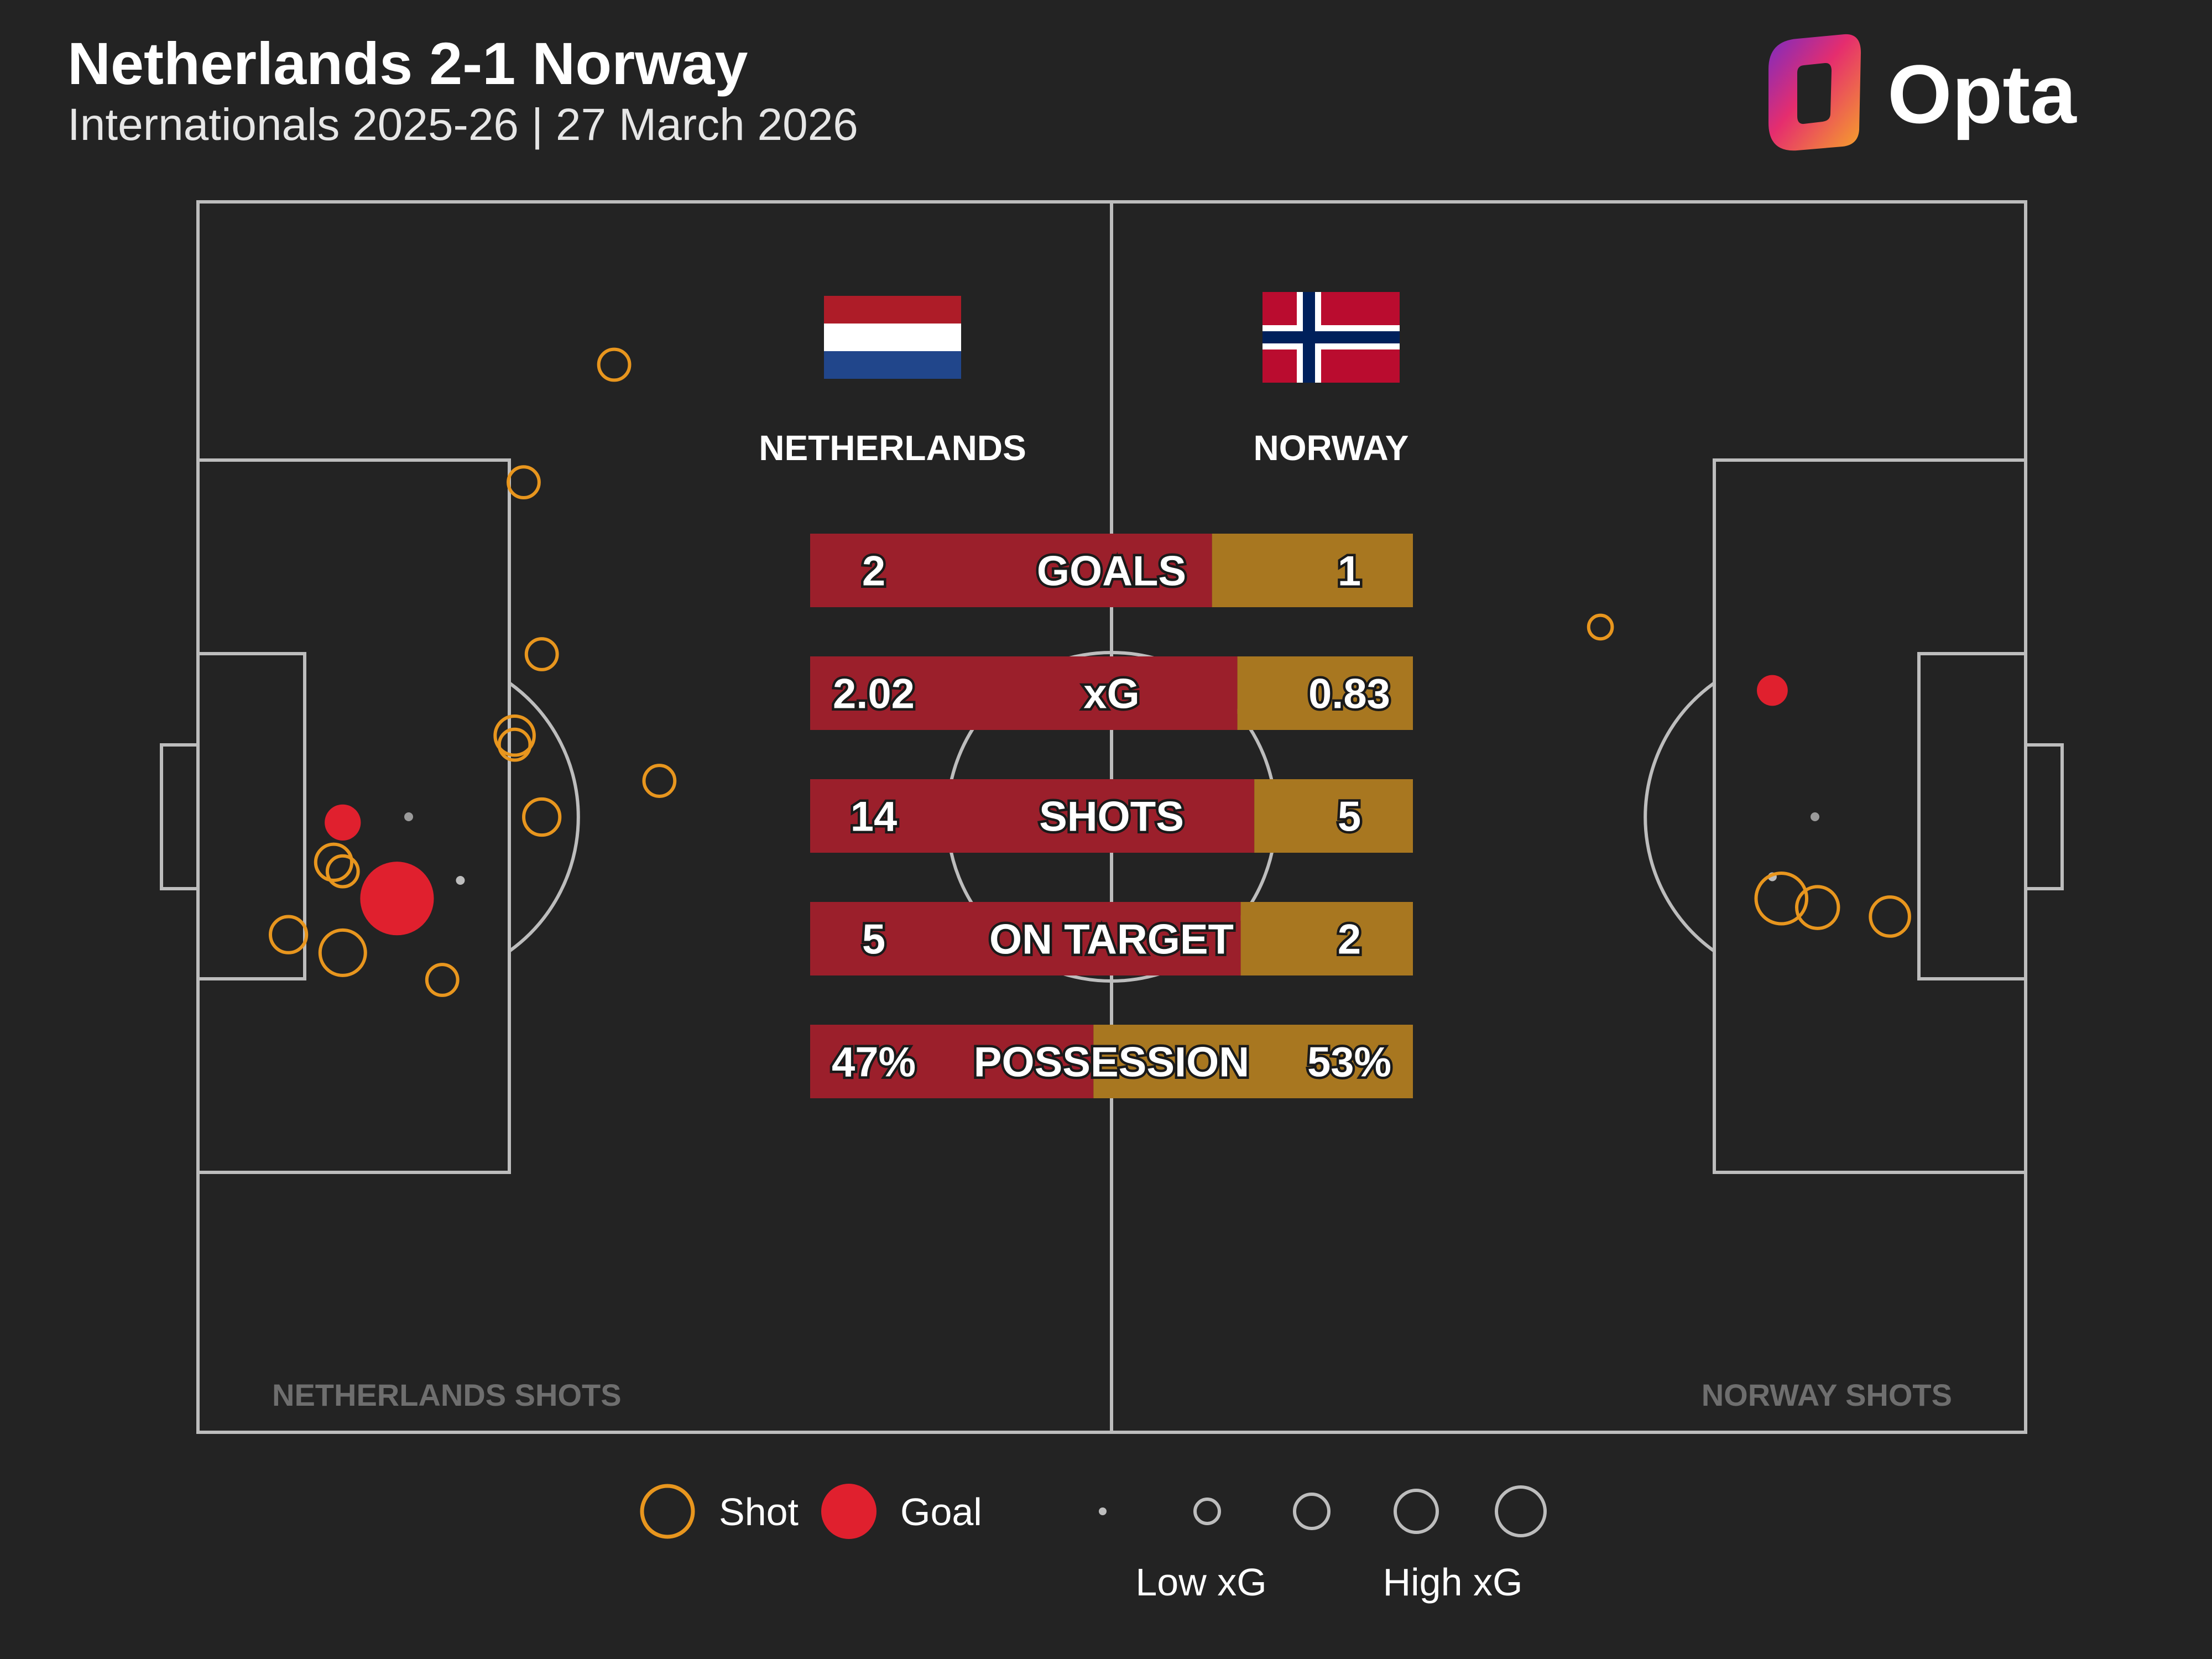 This screenshot has height=1659, width=2212. I want to click on norway-shot-markers, so click(1749, 776).